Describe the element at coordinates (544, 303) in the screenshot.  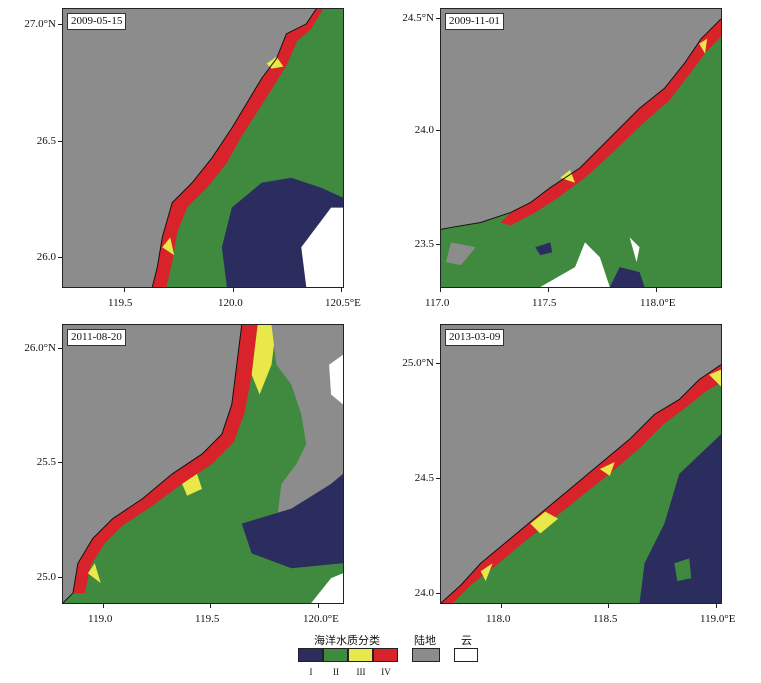
I see `x-tick-label: 117.5` at that location.